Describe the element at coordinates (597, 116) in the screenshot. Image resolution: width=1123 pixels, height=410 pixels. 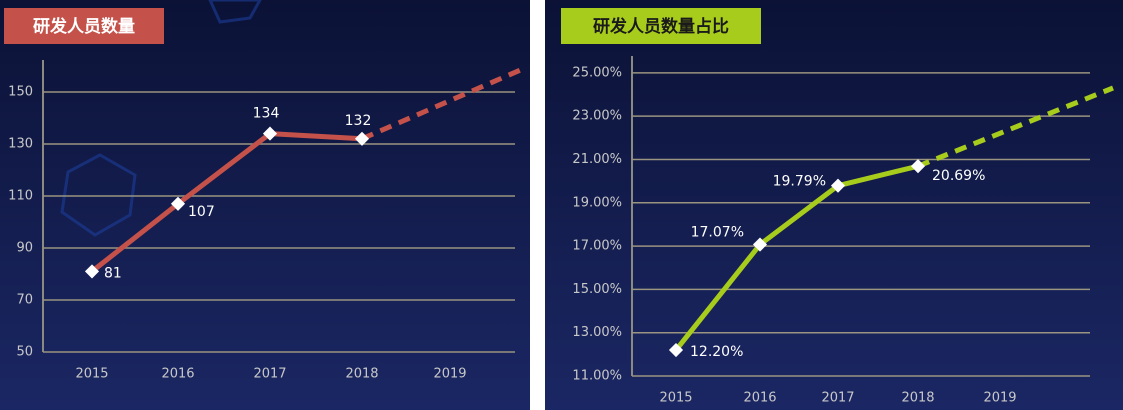
I see `y-tick-label: 23.00%` at that location.